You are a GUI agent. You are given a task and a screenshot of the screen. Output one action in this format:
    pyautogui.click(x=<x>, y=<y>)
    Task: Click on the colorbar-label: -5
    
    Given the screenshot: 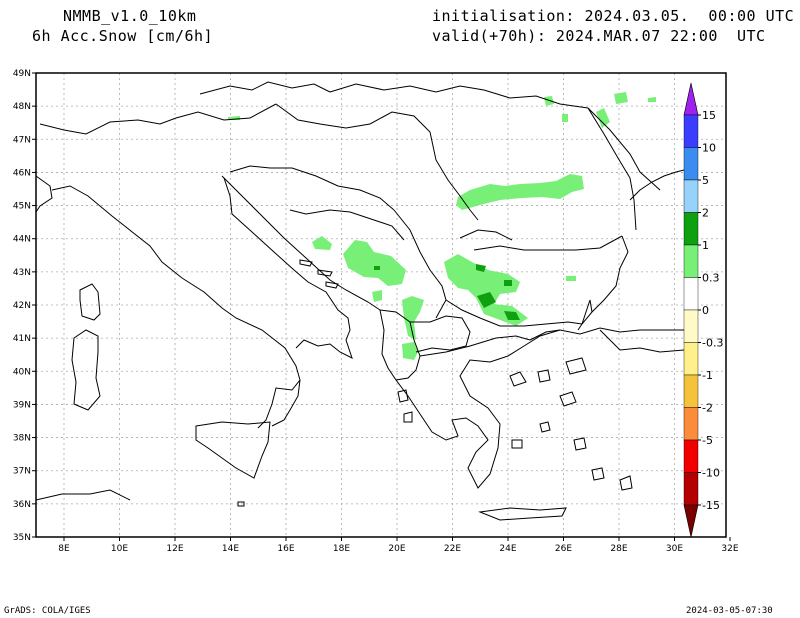 What is the action you would take?
    pyautogui.click(x=707, y=440)
    